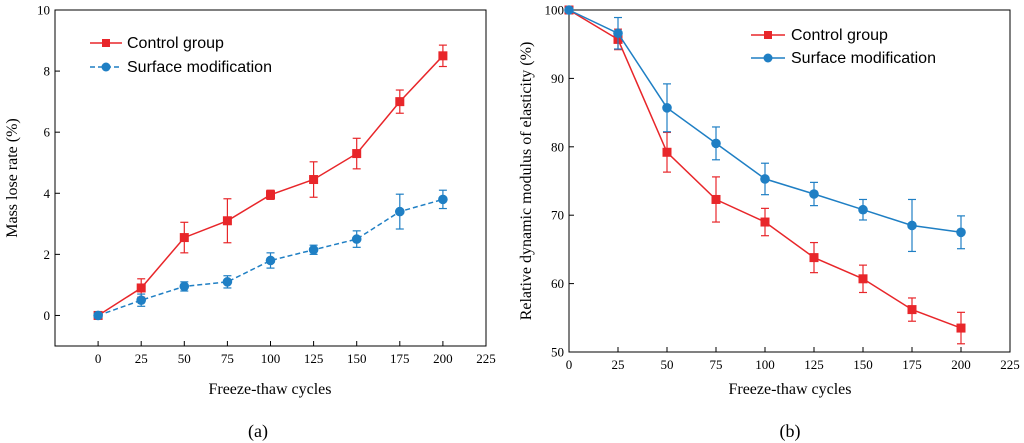 Image resolution: width=1024 pixels, height=443 pixels. I want to click on y-tick-label-b: 50, so click(557, 352).